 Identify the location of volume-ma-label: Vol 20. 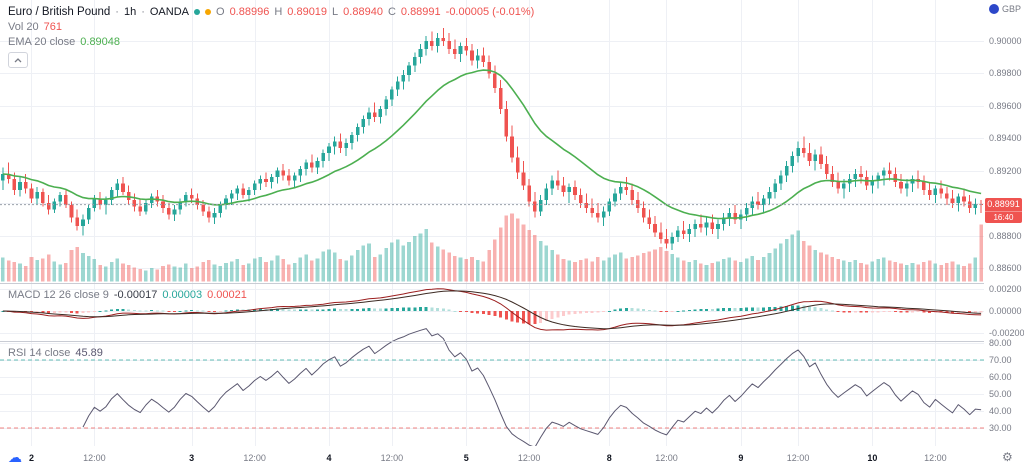
(23, 26).